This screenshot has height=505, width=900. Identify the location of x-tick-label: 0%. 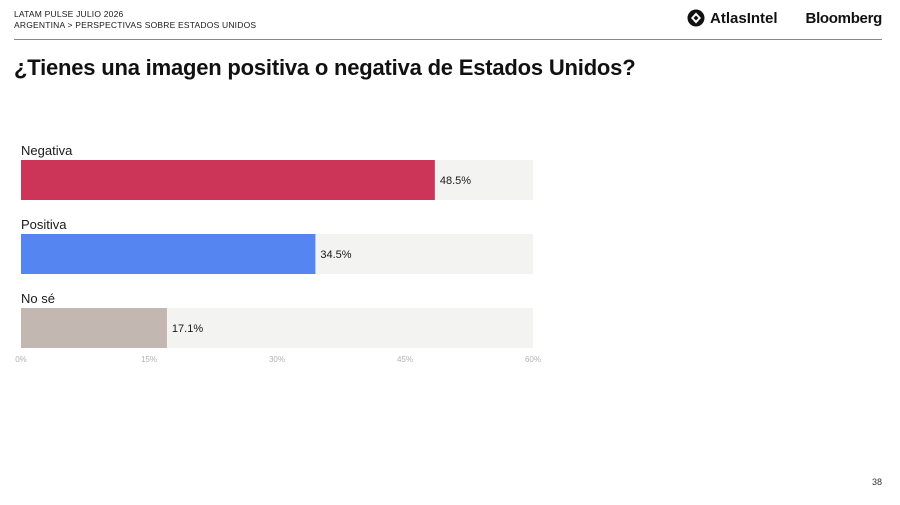
(21, 359).